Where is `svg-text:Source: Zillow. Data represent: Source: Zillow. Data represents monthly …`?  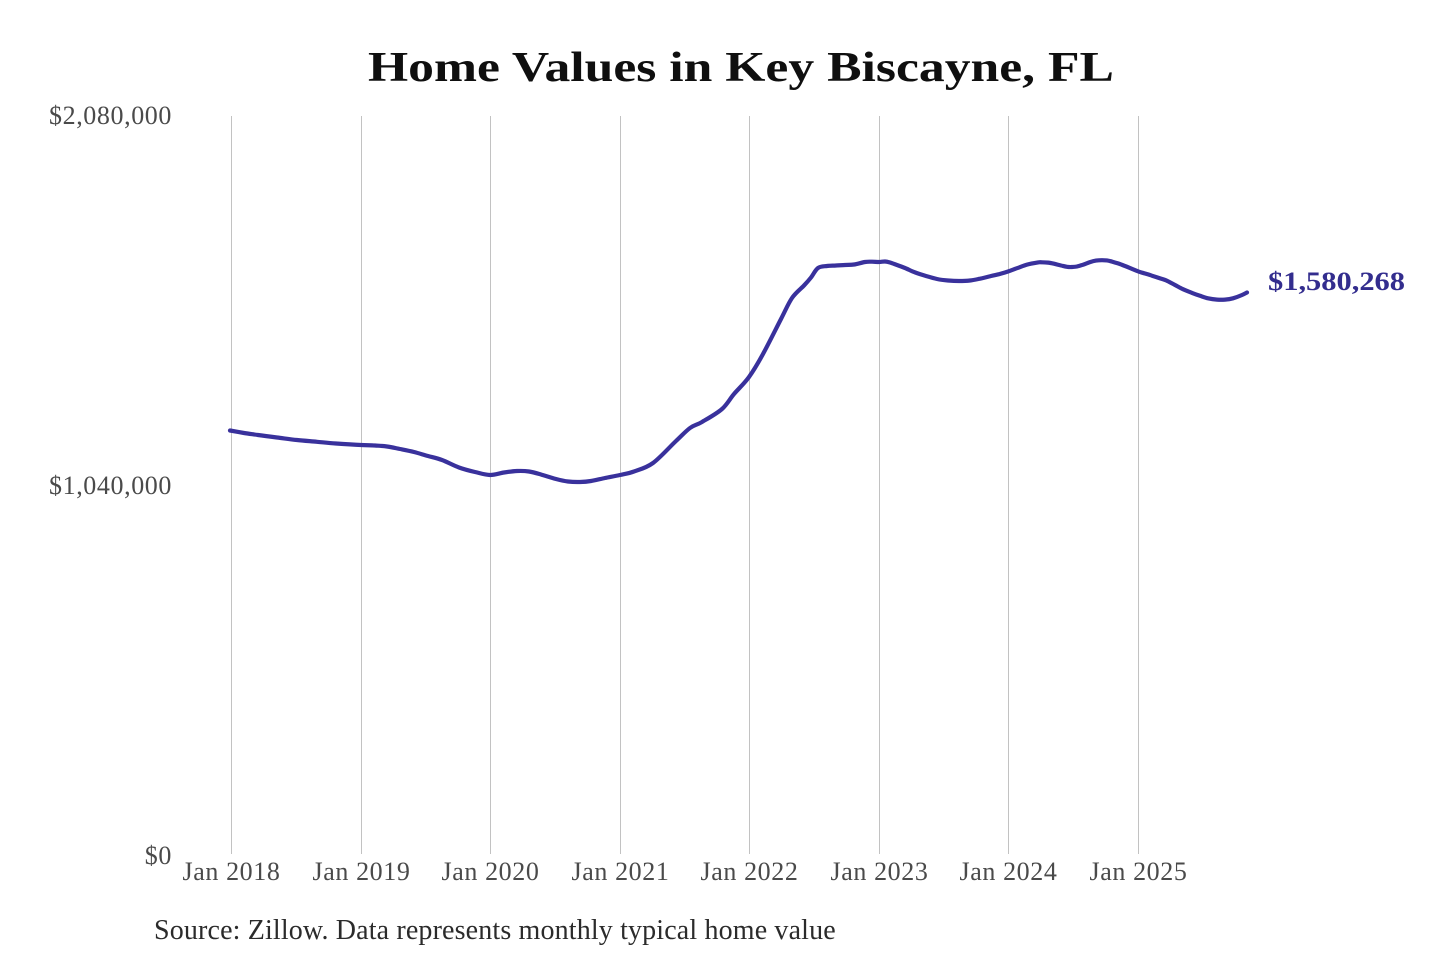 svg-text:Source: Zillow. Data represent: Source: Zillow. Data represents monthly … is located at coordinates (495, 930).